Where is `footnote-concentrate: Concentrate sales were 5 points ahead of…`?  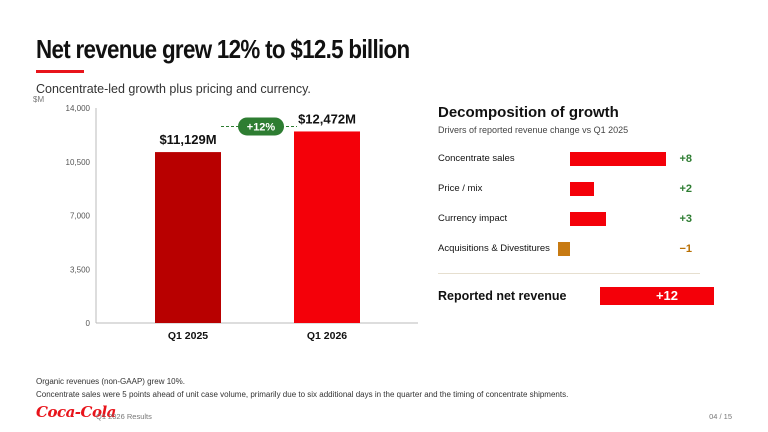 footnote-concentrate: Concentrate sales were 5 points ahead of… is located at coordinates (302, 394).